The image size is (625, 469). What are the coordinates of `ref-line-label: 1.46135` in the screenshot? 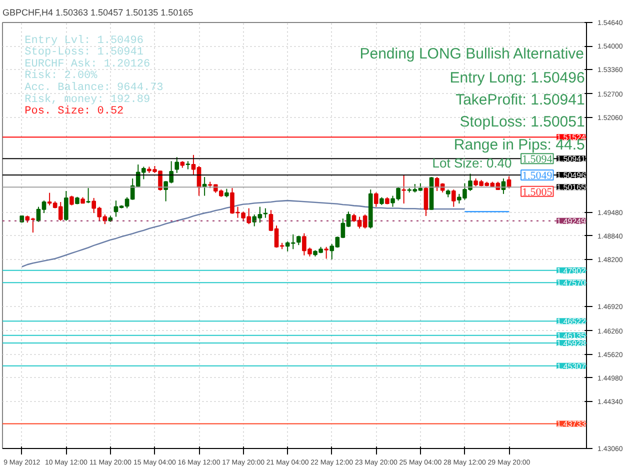 It's located at (571, 335).